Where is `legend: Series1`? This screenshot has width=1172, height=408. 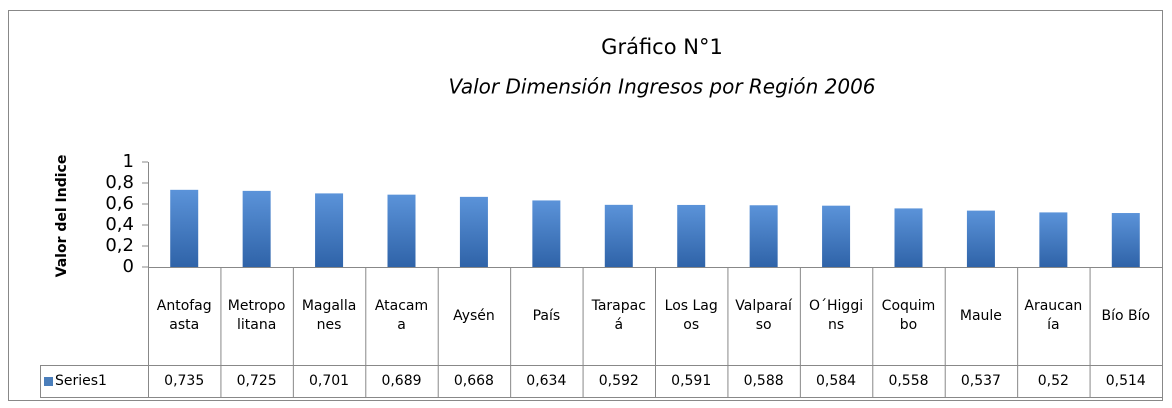 legend: Series1 is located at coordinates (75, 381).